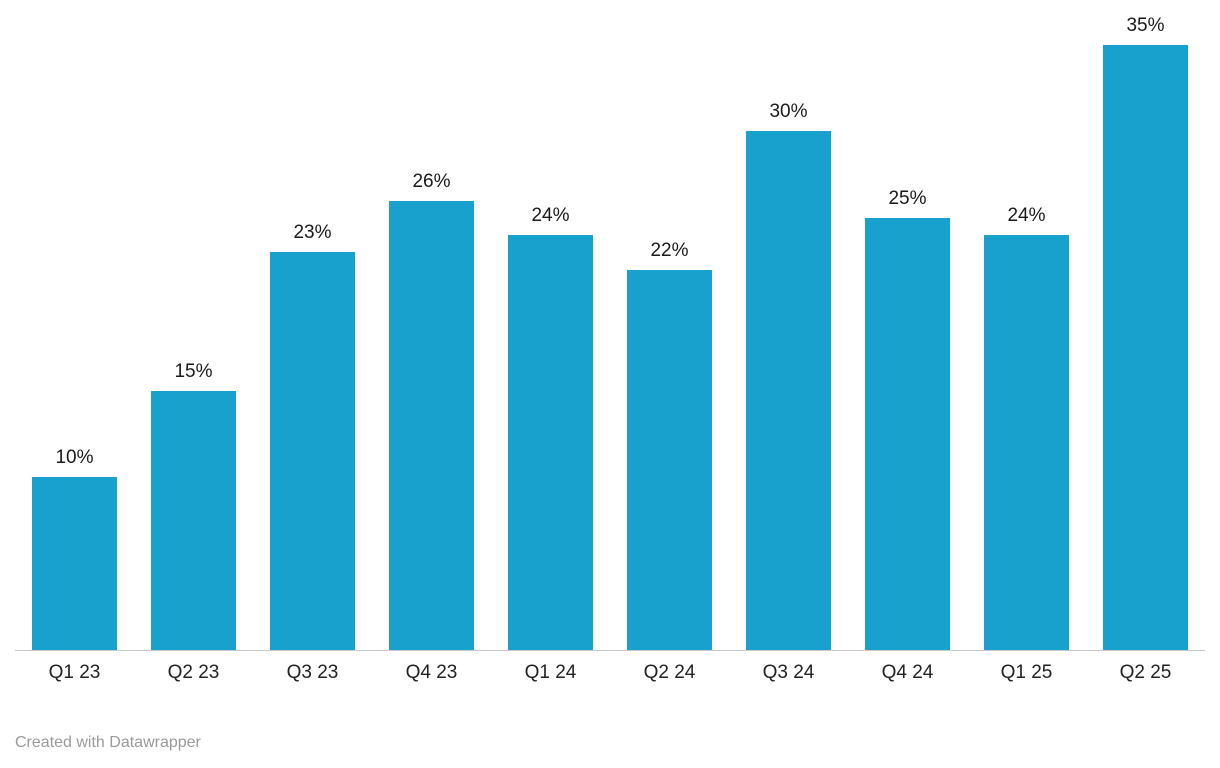 This screenshot has height=768, width=1220. What do you see at coordinates (1145, 672) in the screenshot?
I see `x-axis-label: Q2 25` at bounding box center [1145, 672].